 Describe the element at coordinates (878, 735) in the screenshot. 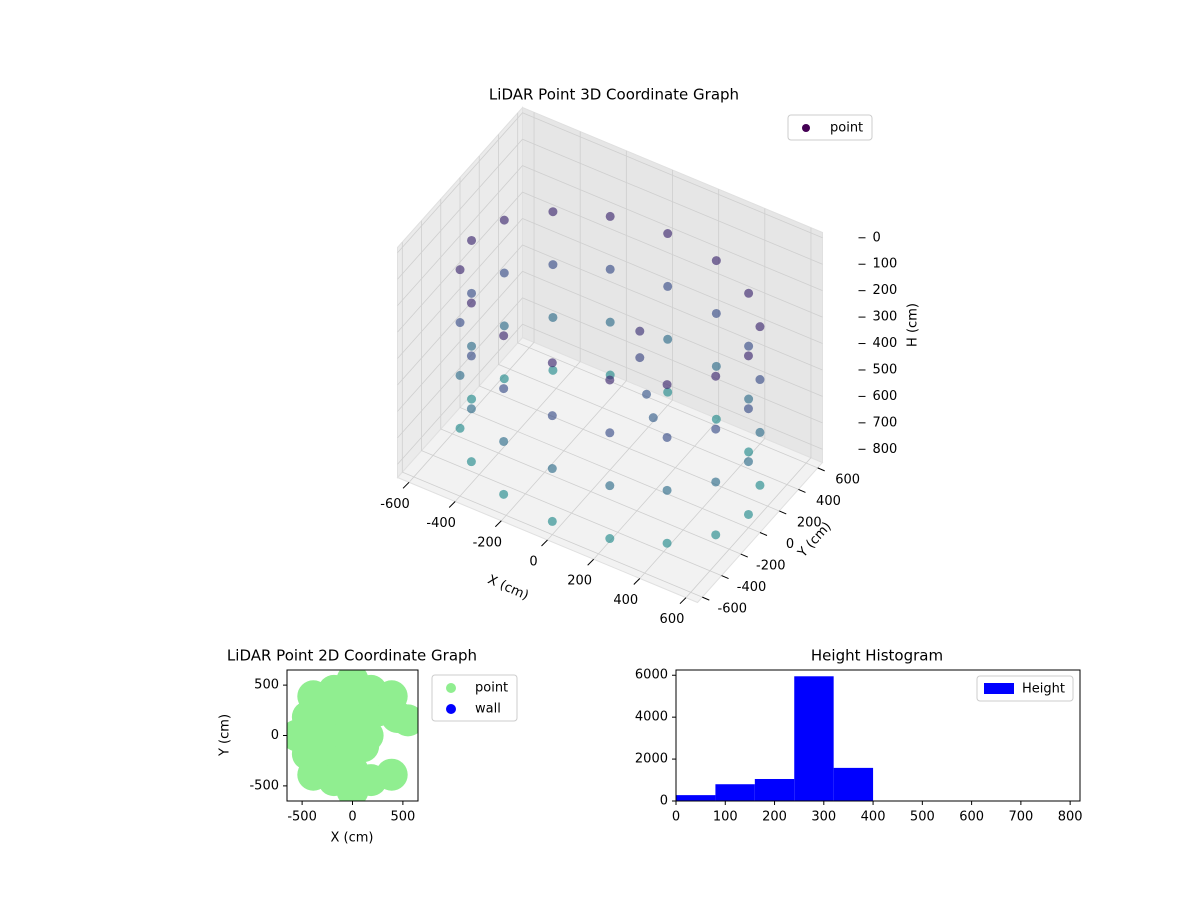

I see `axes-frame` at that location.